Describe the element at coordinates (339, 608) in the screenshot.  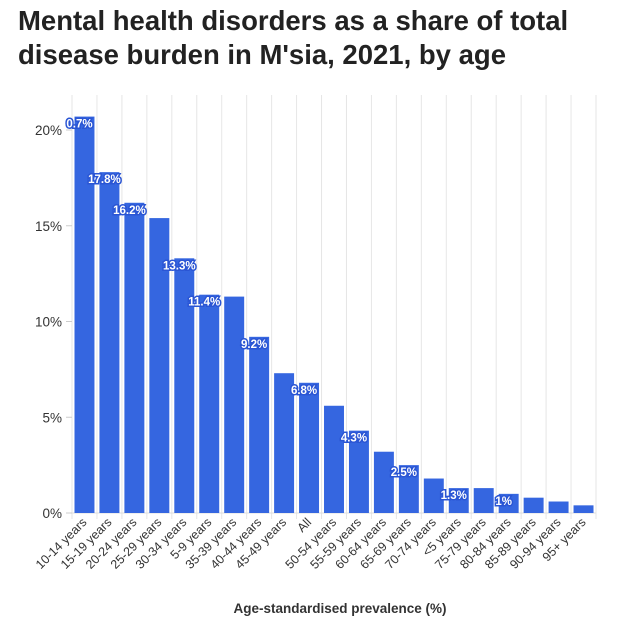
I see `x-axis-title: Age-standardised prevalence (%)` at that location.